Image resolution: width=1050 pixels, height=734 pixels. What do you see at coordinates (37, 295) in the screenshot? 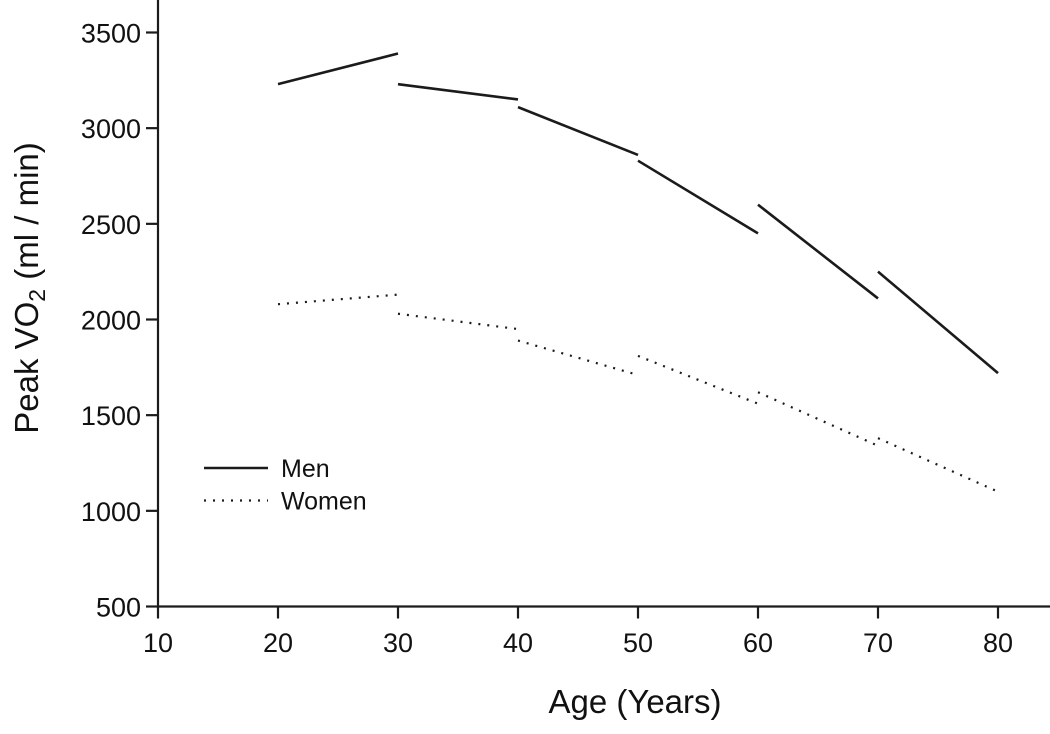
I see `y-axis-title-subscript: 2` at bounding box center [37, 295].